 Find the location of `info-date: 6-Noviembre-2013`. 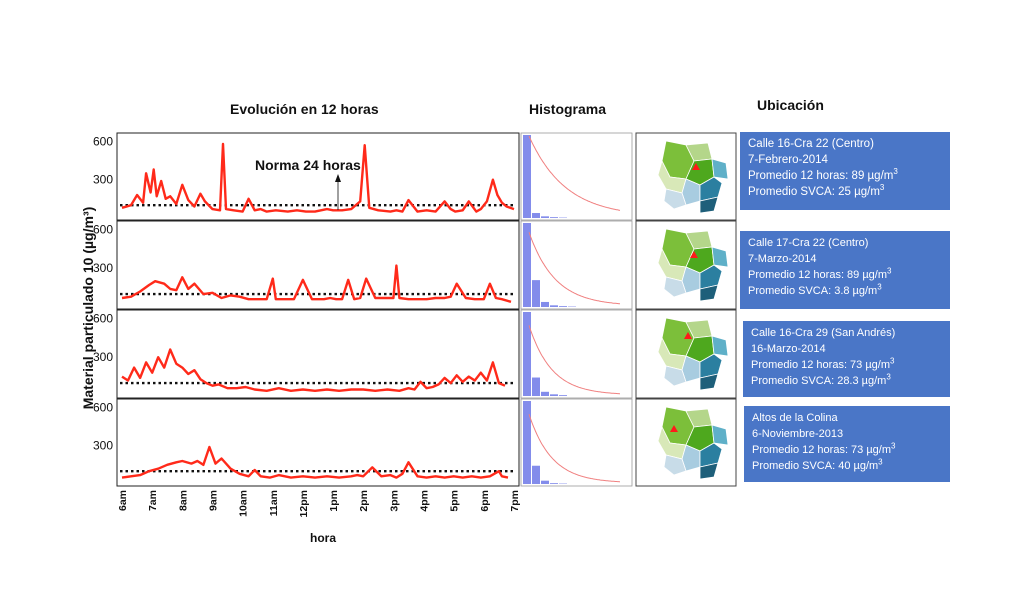

info-date: 6-Noviembre-2013 is located at coordinates (798, 434).